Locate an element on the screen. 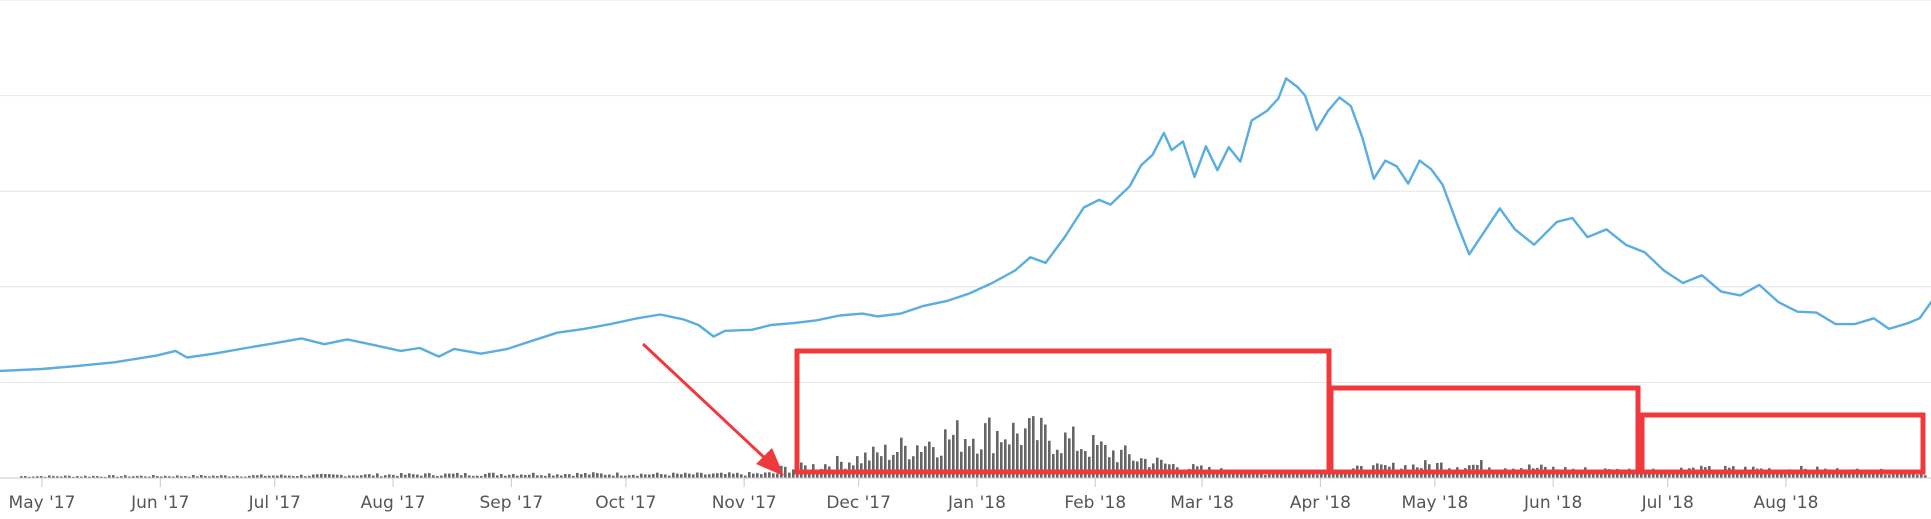  x-tick-label: Nov '17 is located at coordinates (744, 503).